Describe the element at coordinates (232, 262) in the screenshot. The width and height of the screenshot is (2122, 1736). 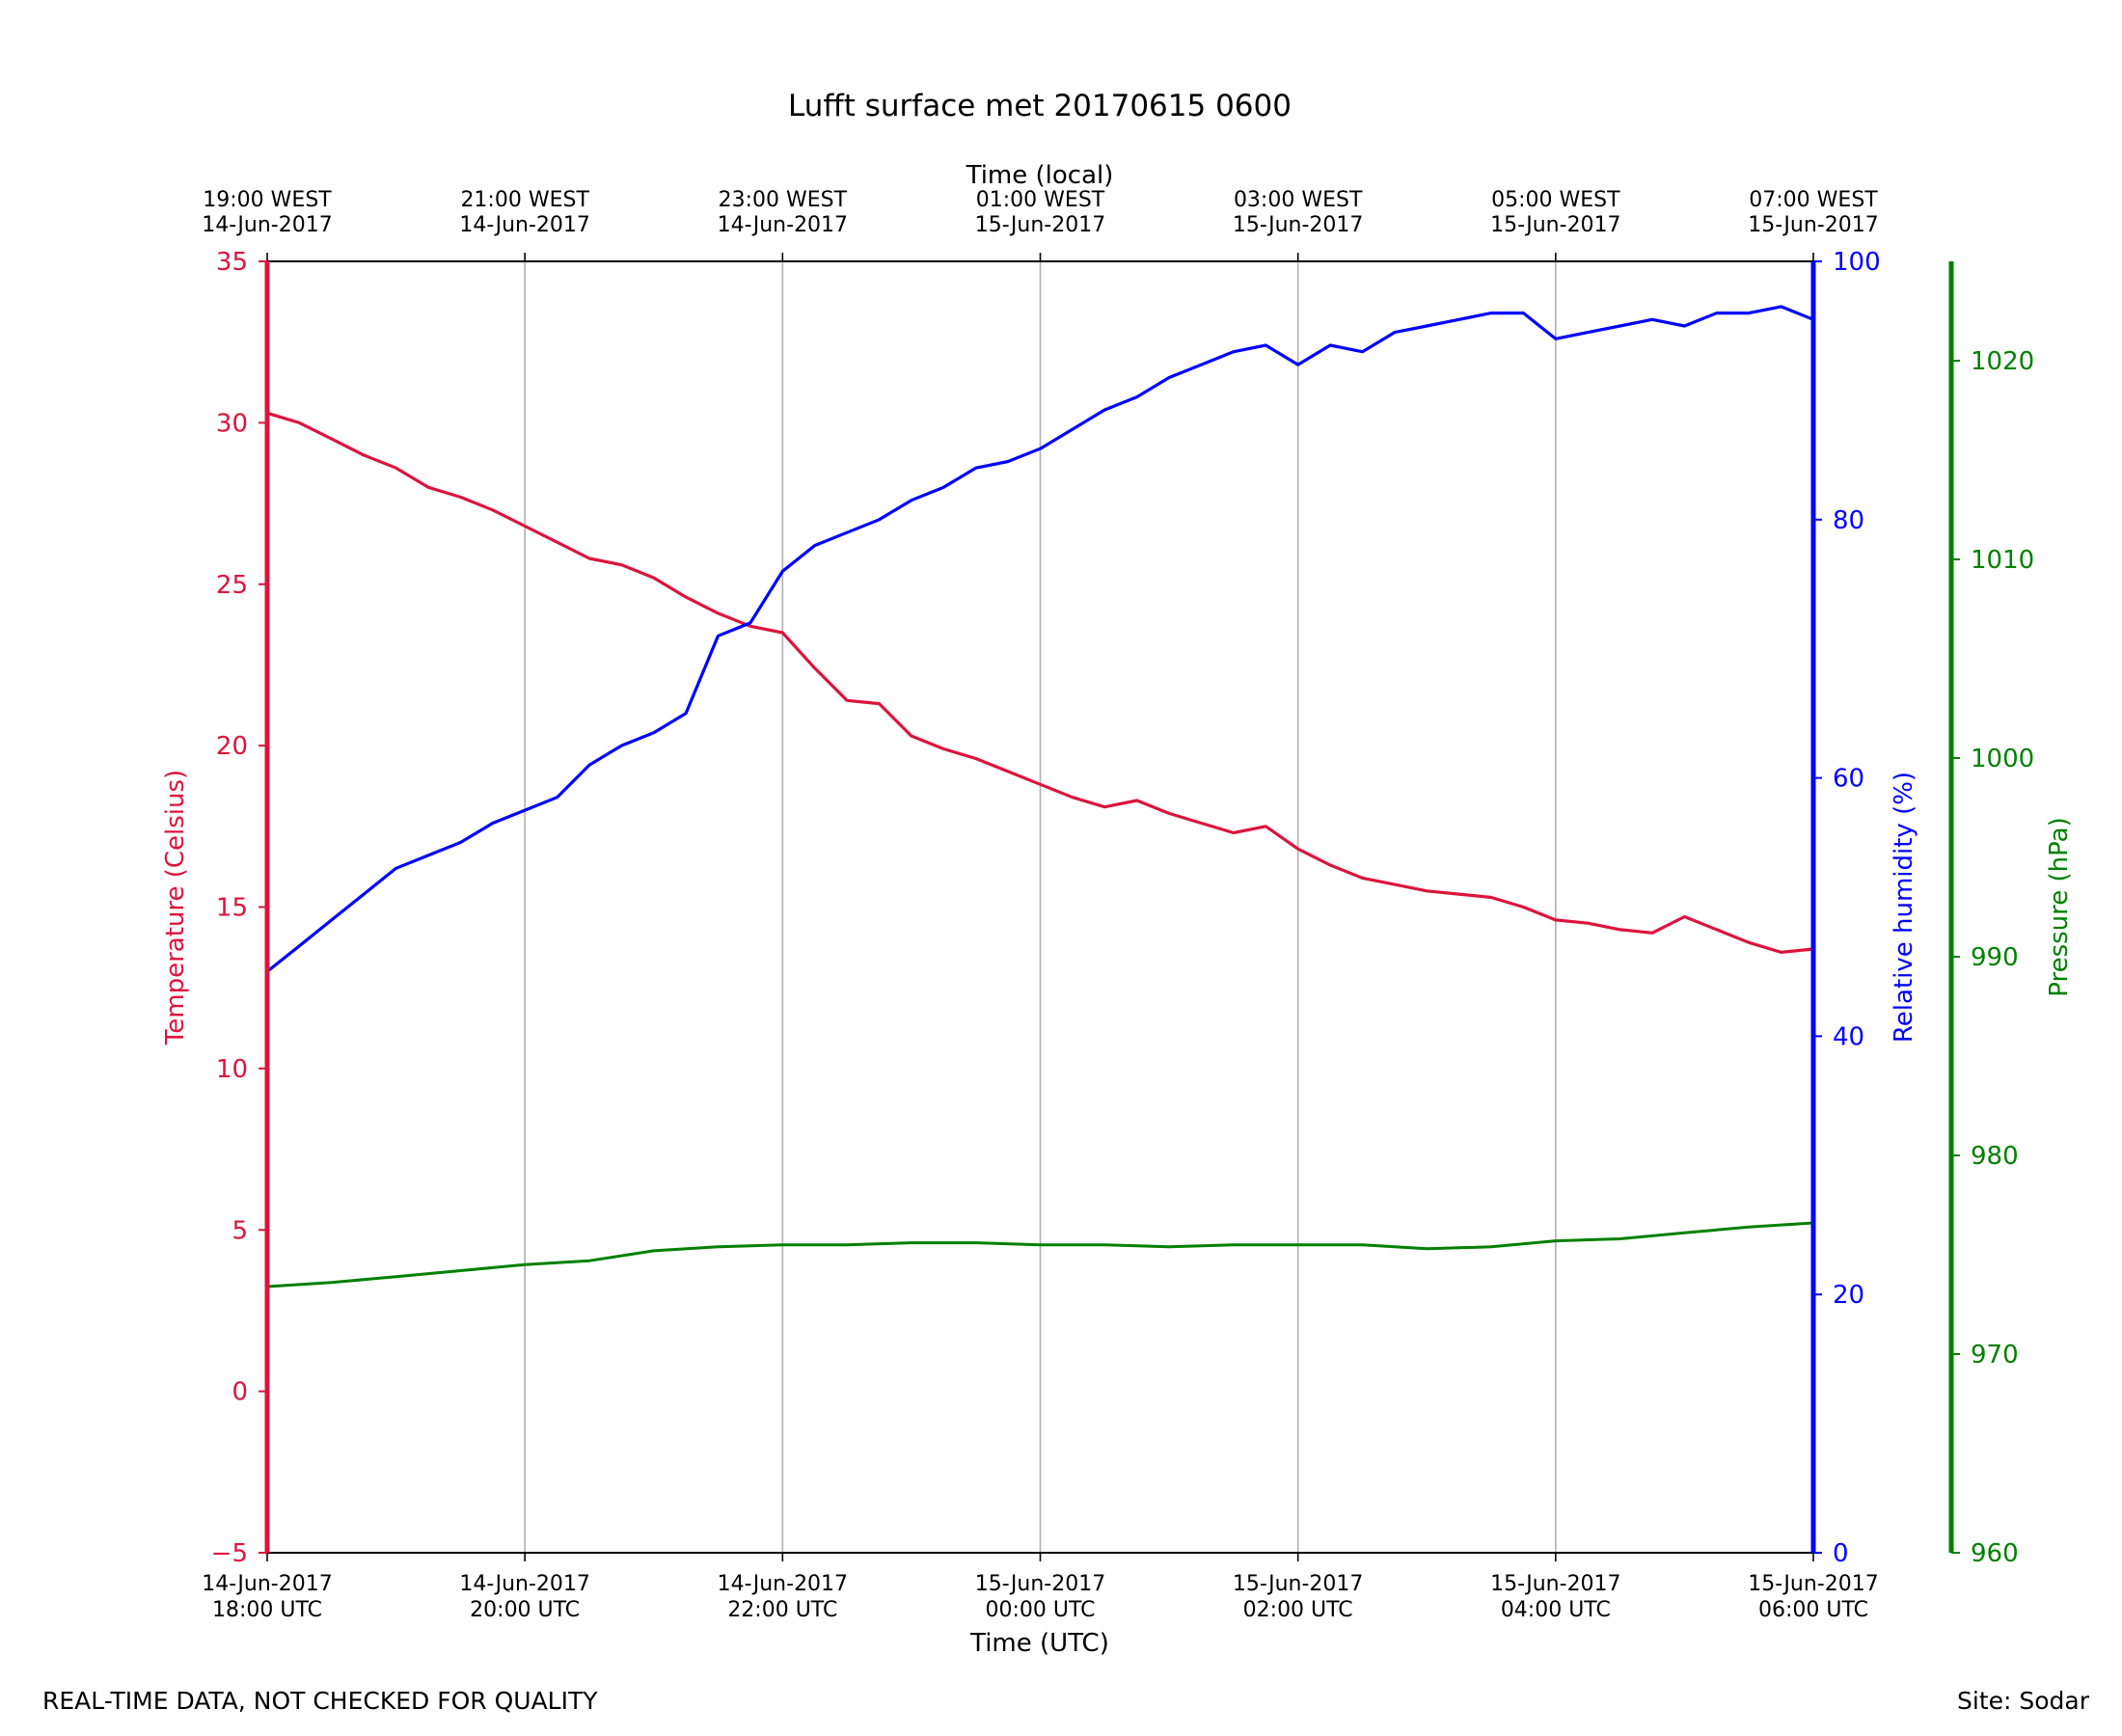
I see `temperature-tick-label: 35` at that location.